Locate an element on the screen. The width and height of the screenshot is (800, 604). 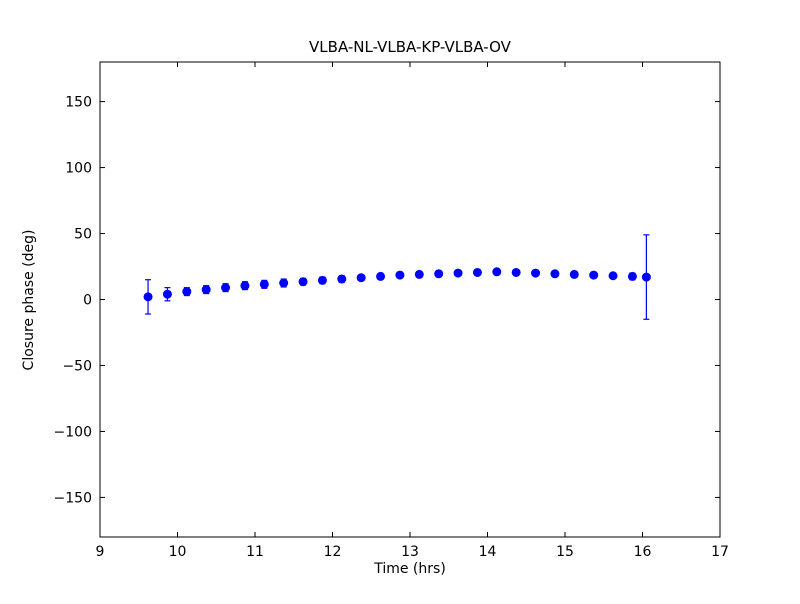
y-tick-label: 150 is located at coordinates (78, 103).